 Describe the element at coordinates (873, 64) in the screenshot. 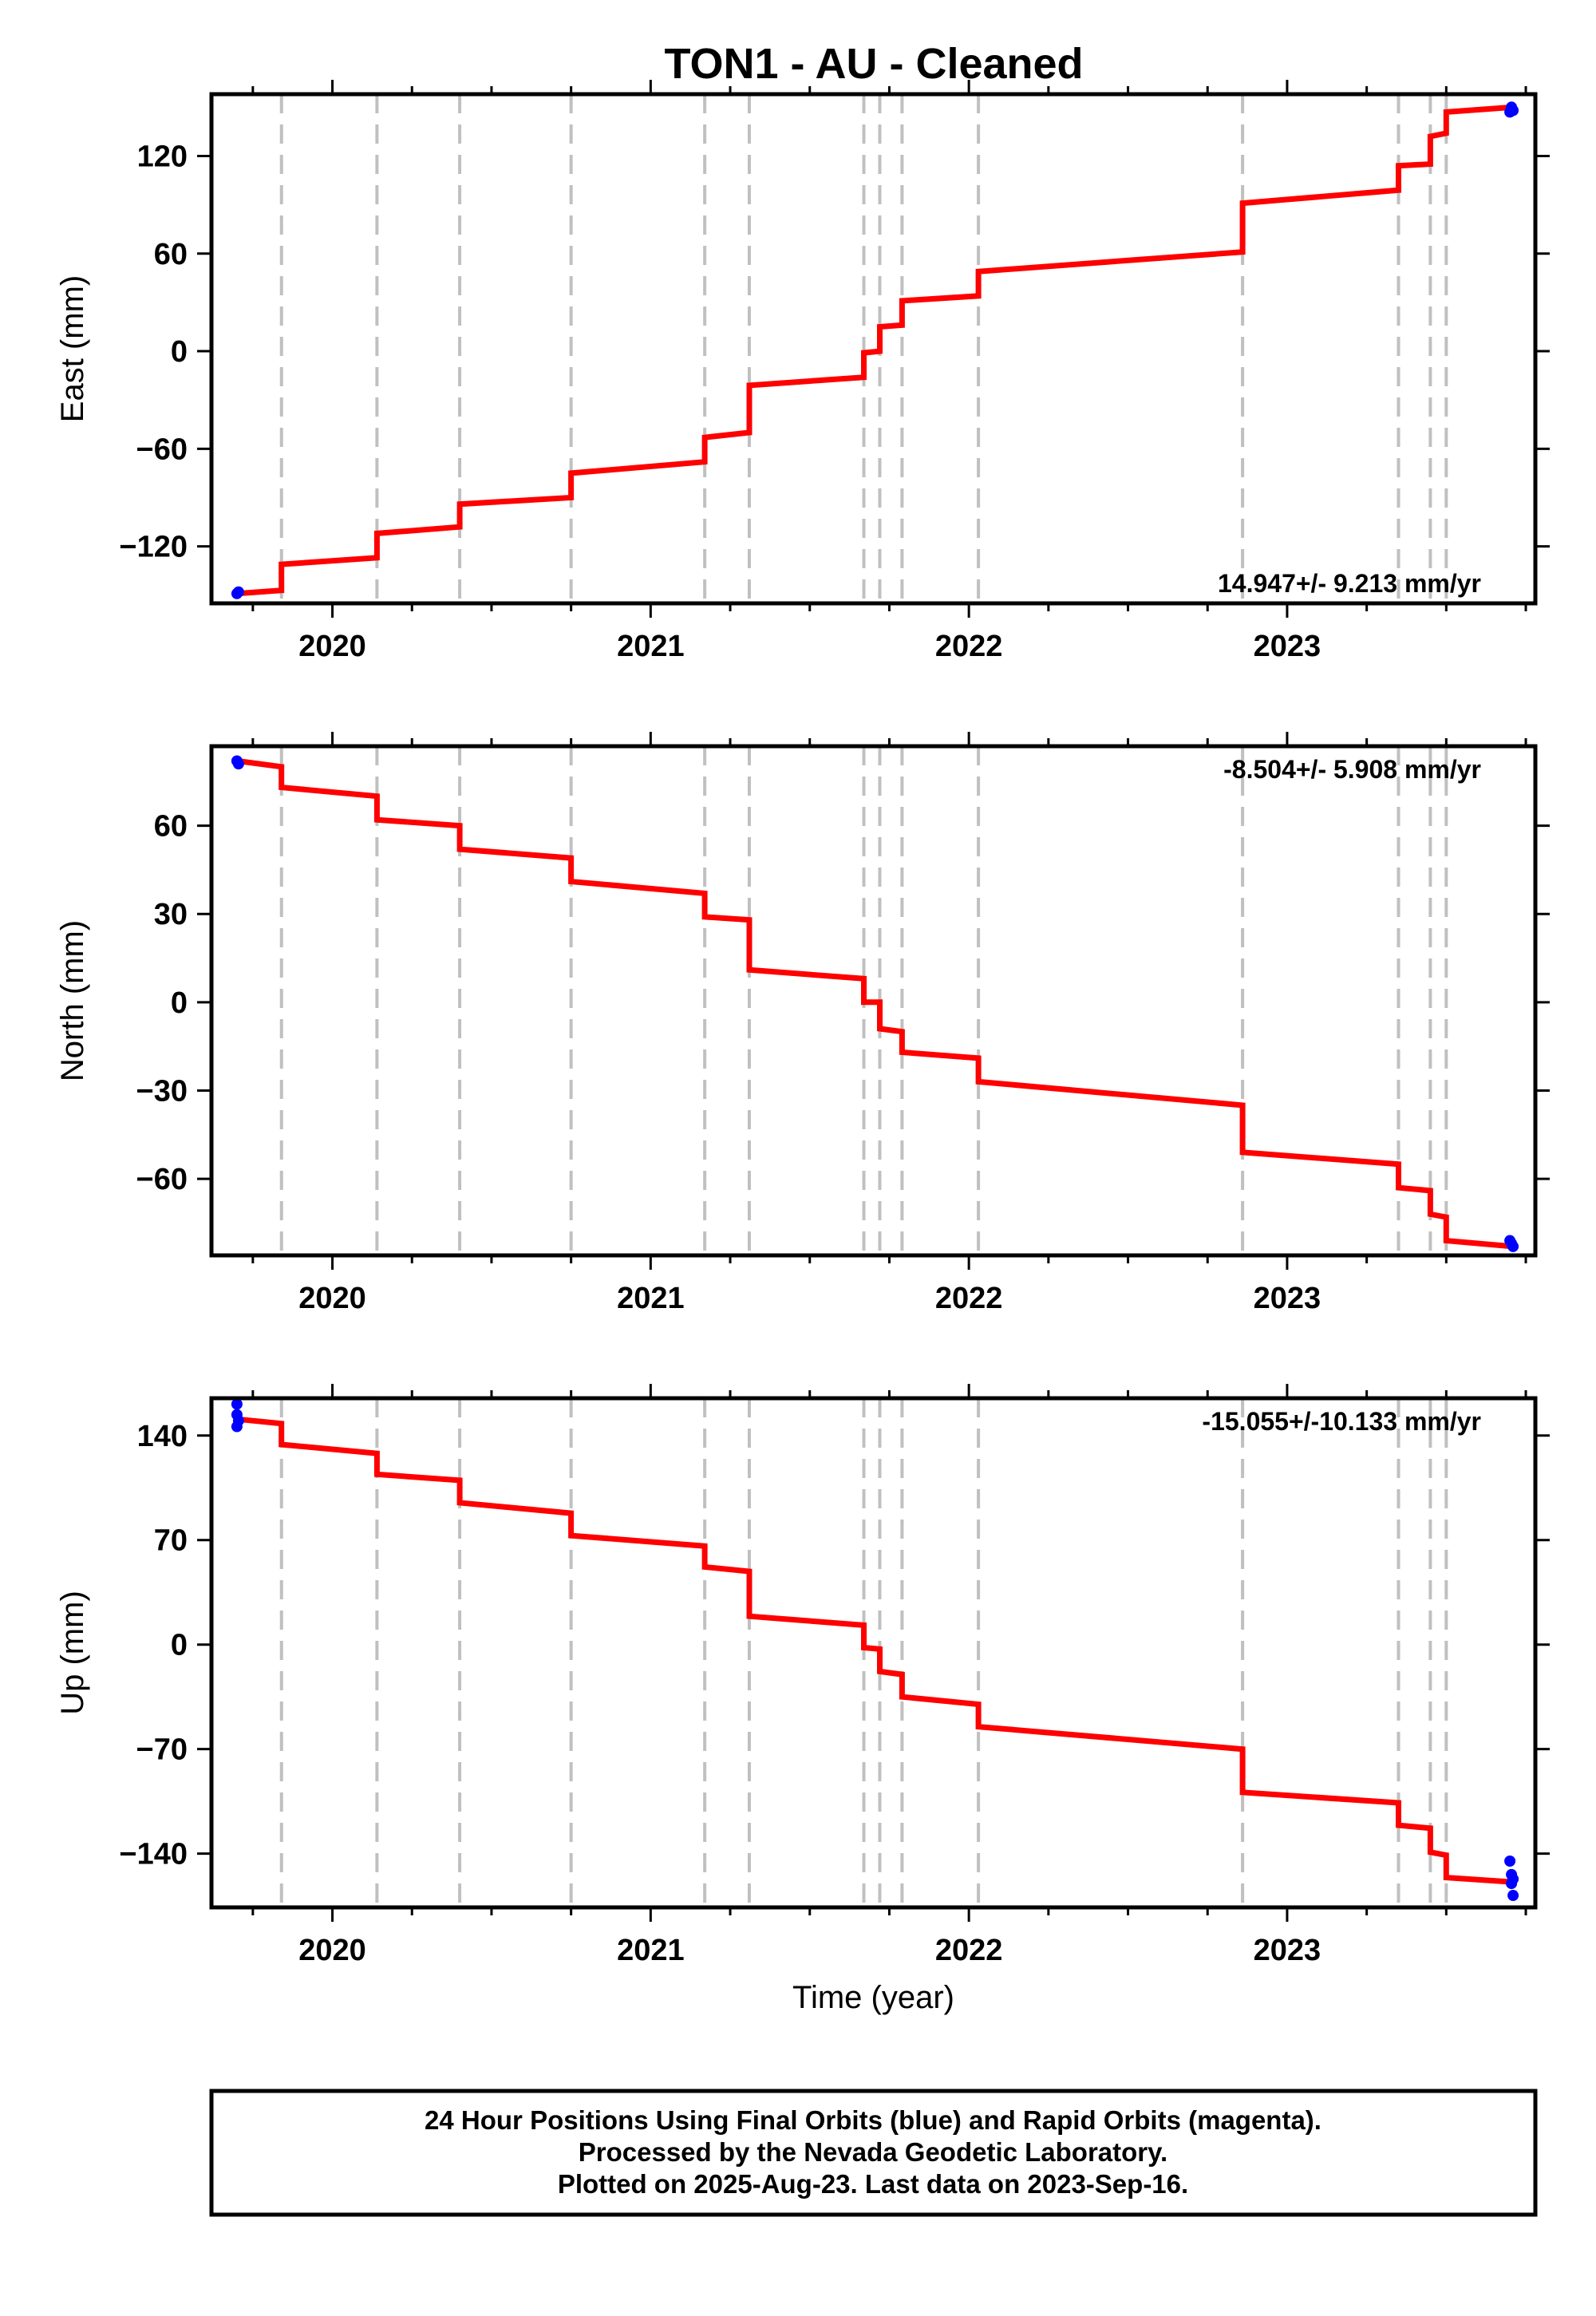

I see `plot-title: TON1 - AU - Cleaned` at that location.